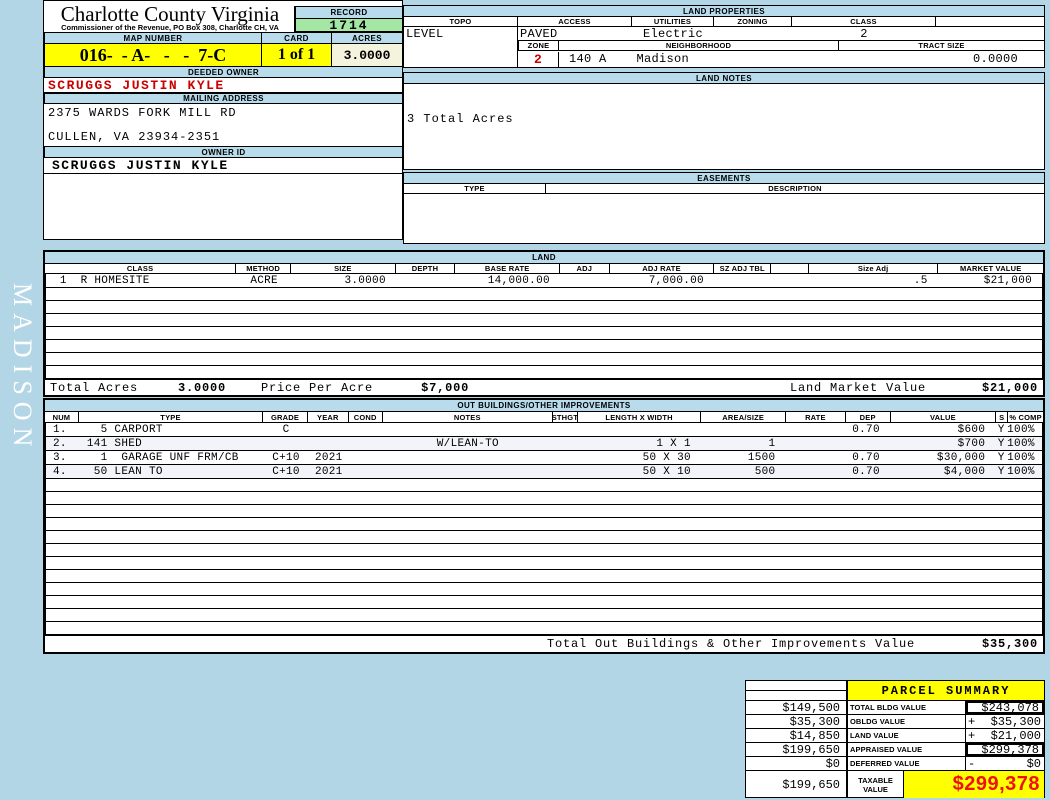 This screenshot has height=800, width=1050. What do you see at coordinates (1005, 750) in the screenshot?
I see `summary-value-cell: $299,378` at bounding box center [1005, 750].